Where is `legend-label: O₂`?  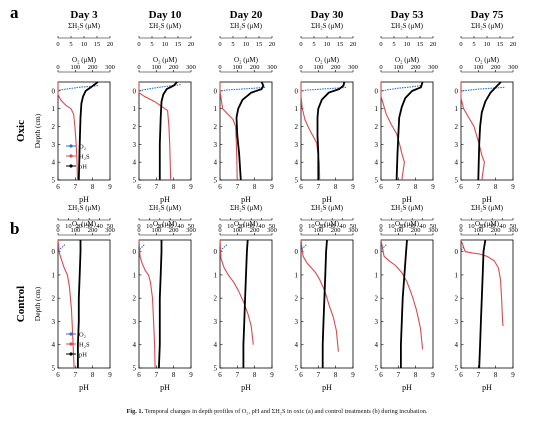 legend-label: O₂ is located at coordinates (82, 147).